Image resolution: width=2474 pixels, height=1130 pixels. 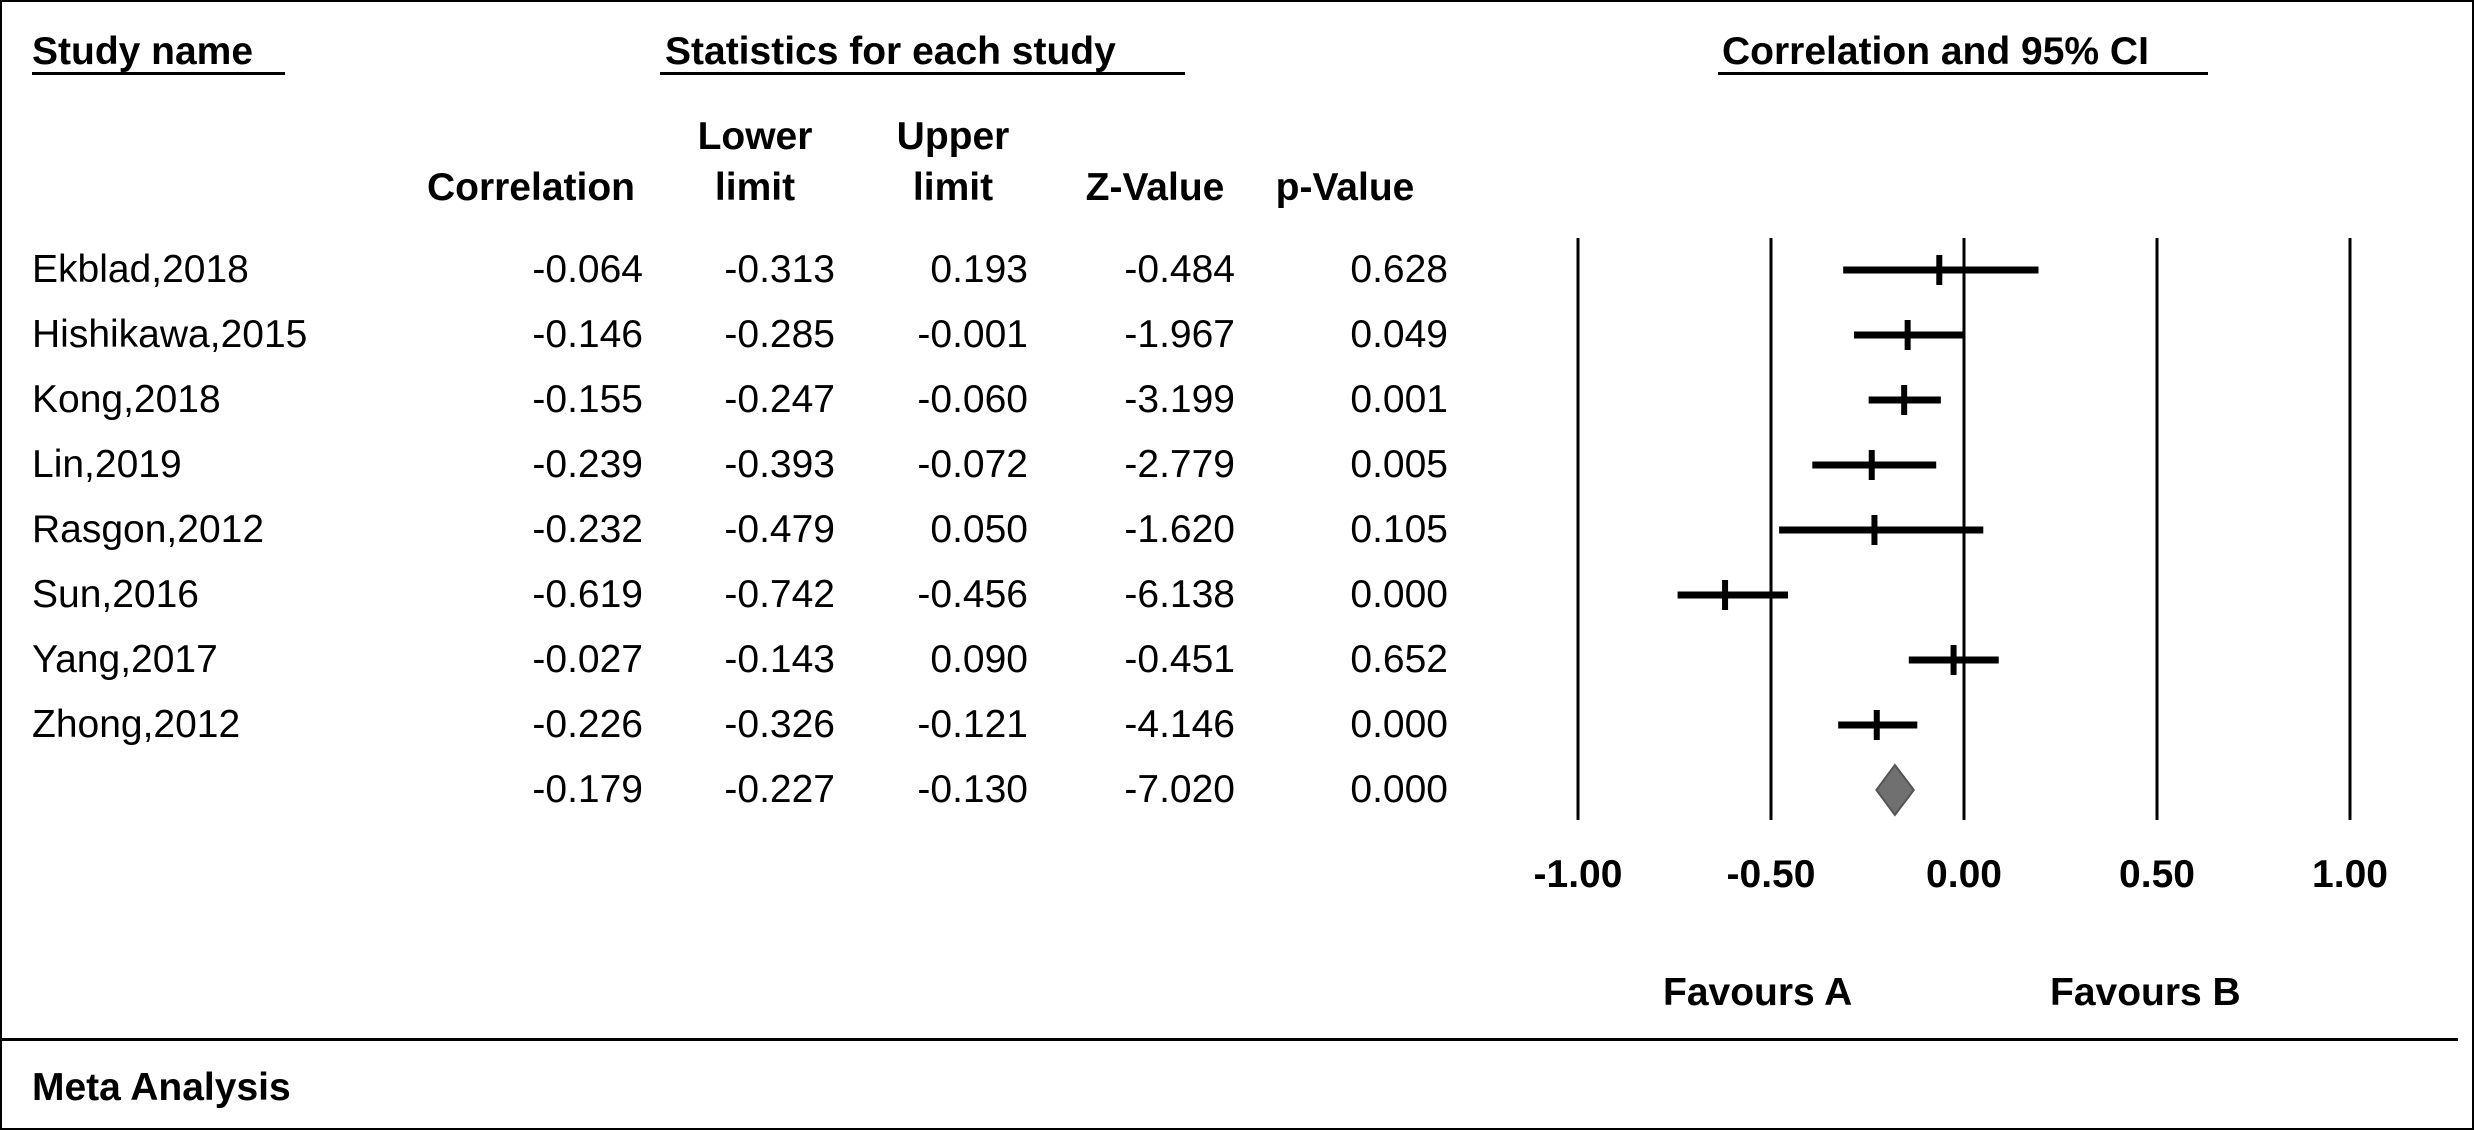 What do you see at coordinates (115, 594) in the screenshot?
I see `study-name: Sun,2016` at bounding box center [115, 594].